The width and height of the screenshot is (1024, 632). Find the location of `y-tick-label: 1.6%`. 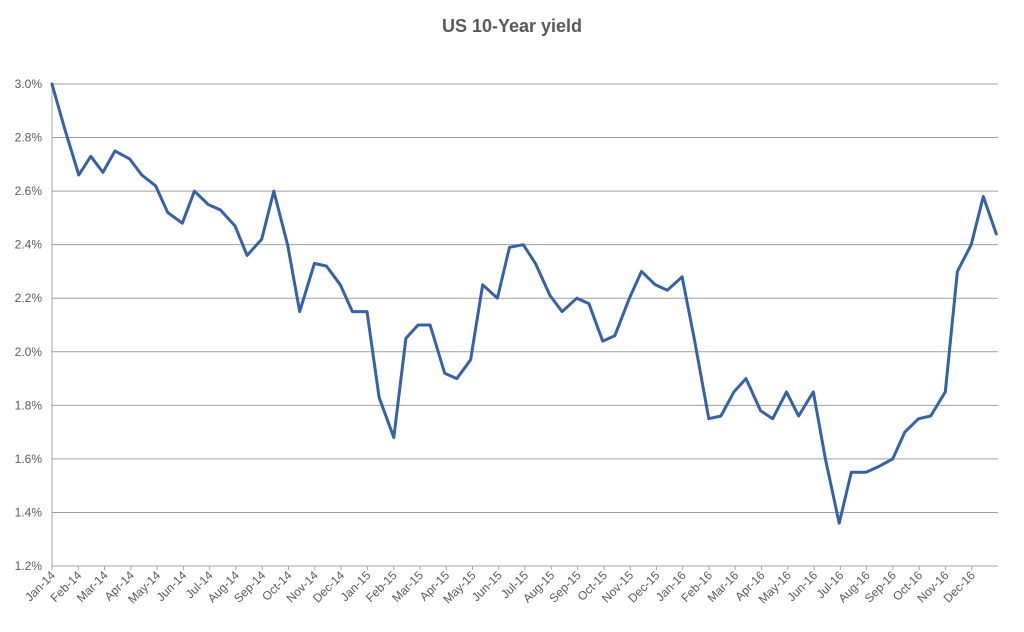

y-tick-label: 1.6% is located at coordinates (29, 459).